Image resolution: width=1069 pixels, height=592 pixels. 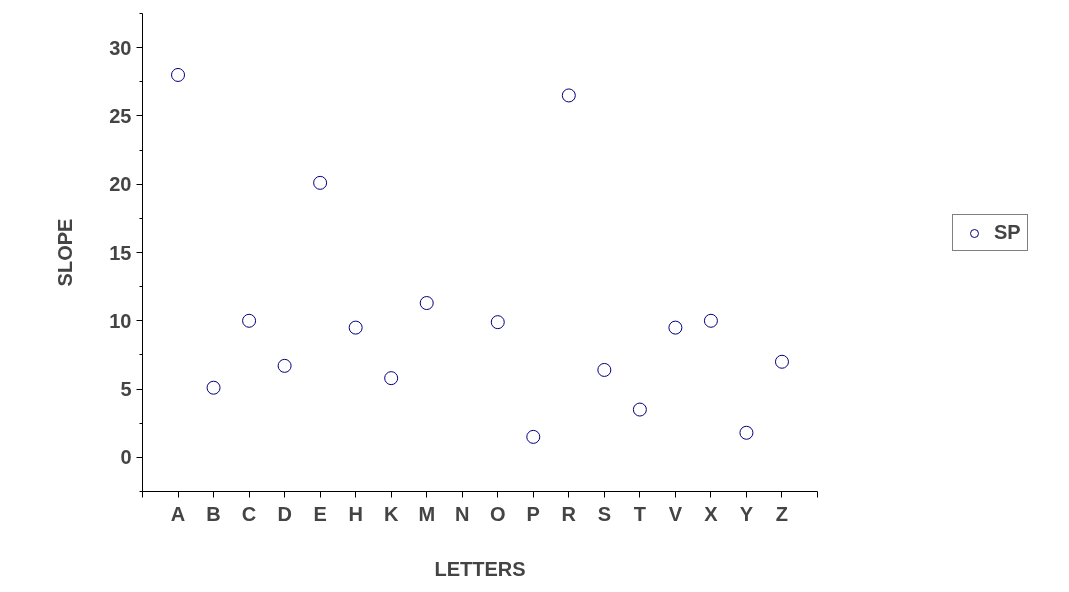 What do you see at coordinates (126, 457) in the screenshot?
I see `y-tick-label: 0` at bounding box center [126, 457].